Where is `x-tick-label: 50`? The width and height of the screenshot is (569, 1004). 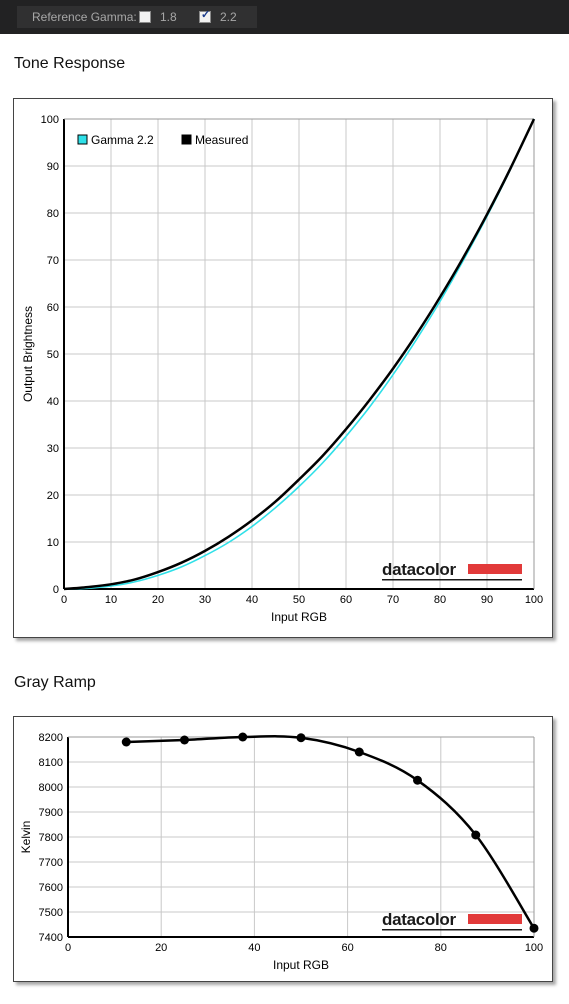
x-tick-label: 50 is located at coordinates (299, 600).